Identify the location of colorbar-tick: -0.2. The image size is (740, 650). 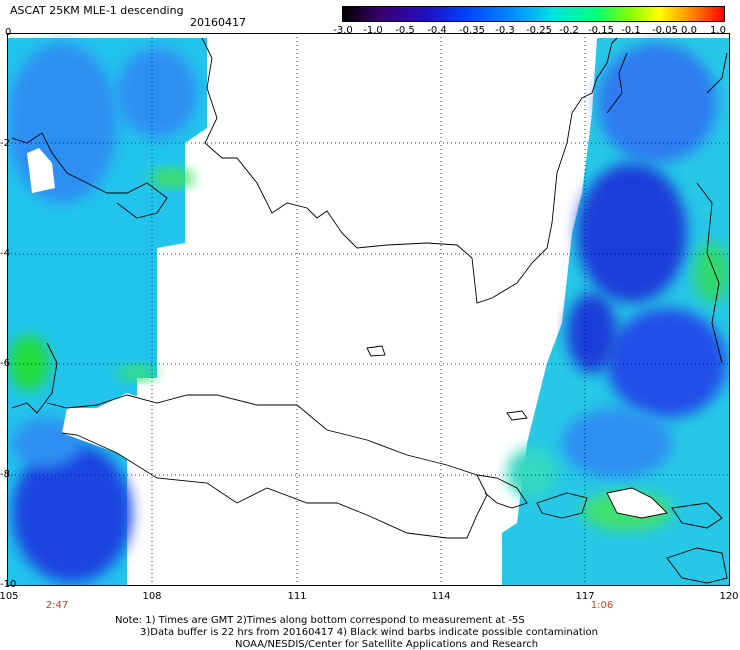
(569, 30).